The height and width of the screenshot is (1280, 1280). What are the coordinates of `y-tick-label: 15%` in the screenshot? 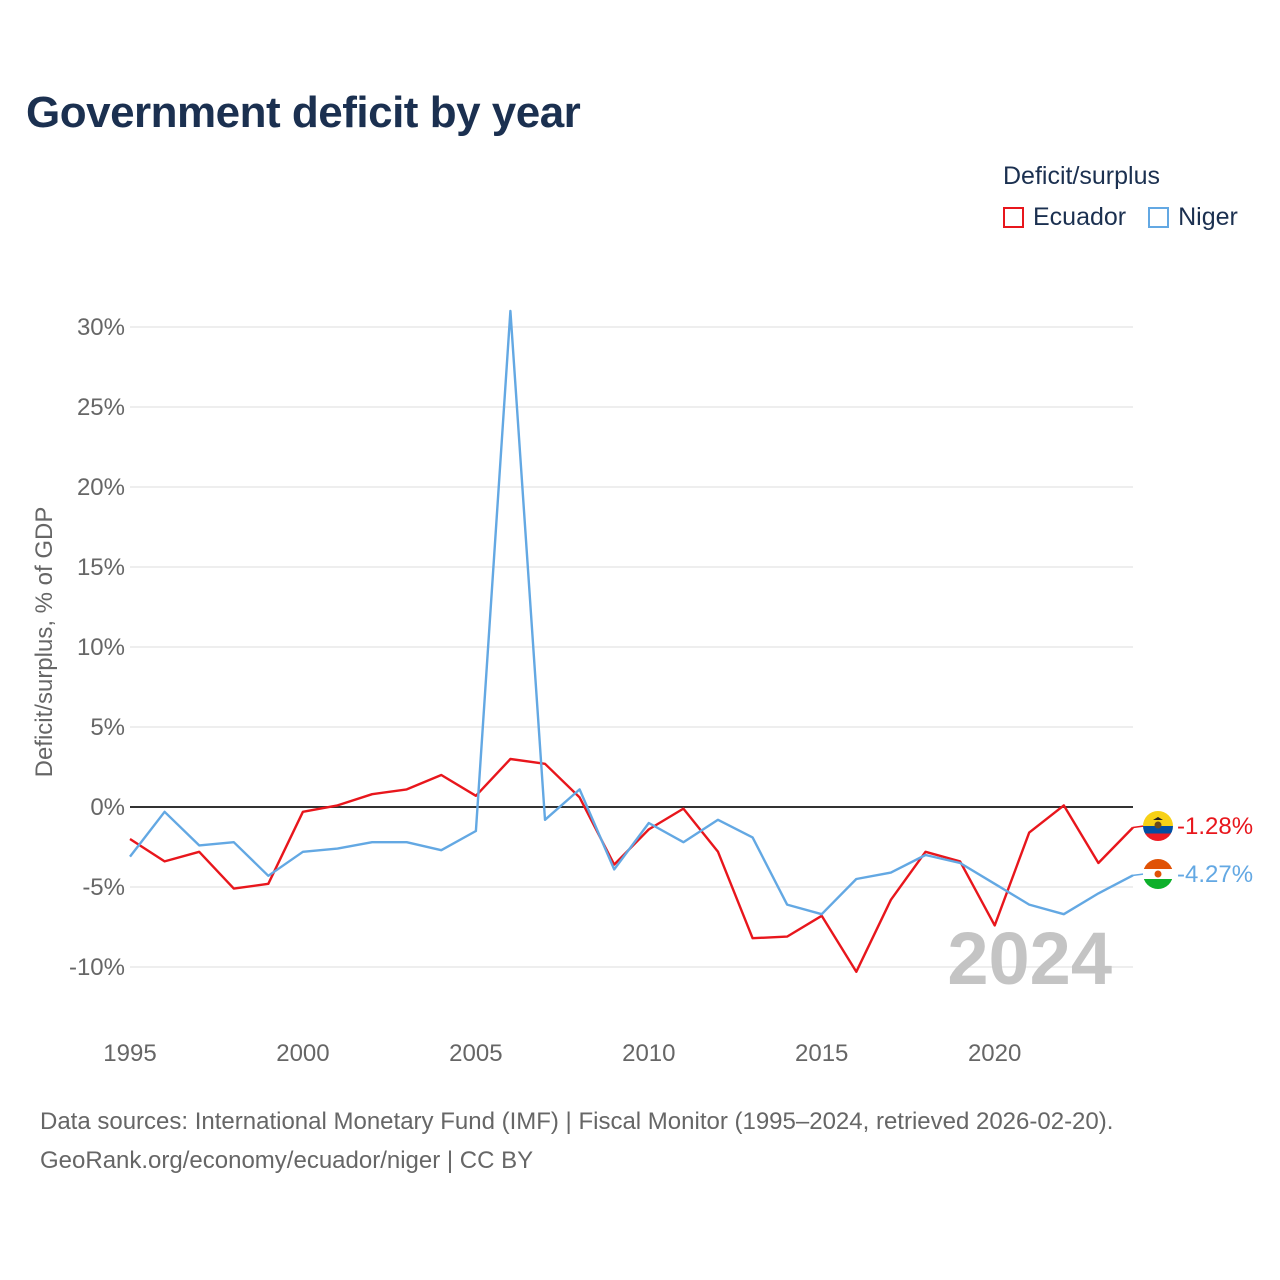 It's located at (101, 567).